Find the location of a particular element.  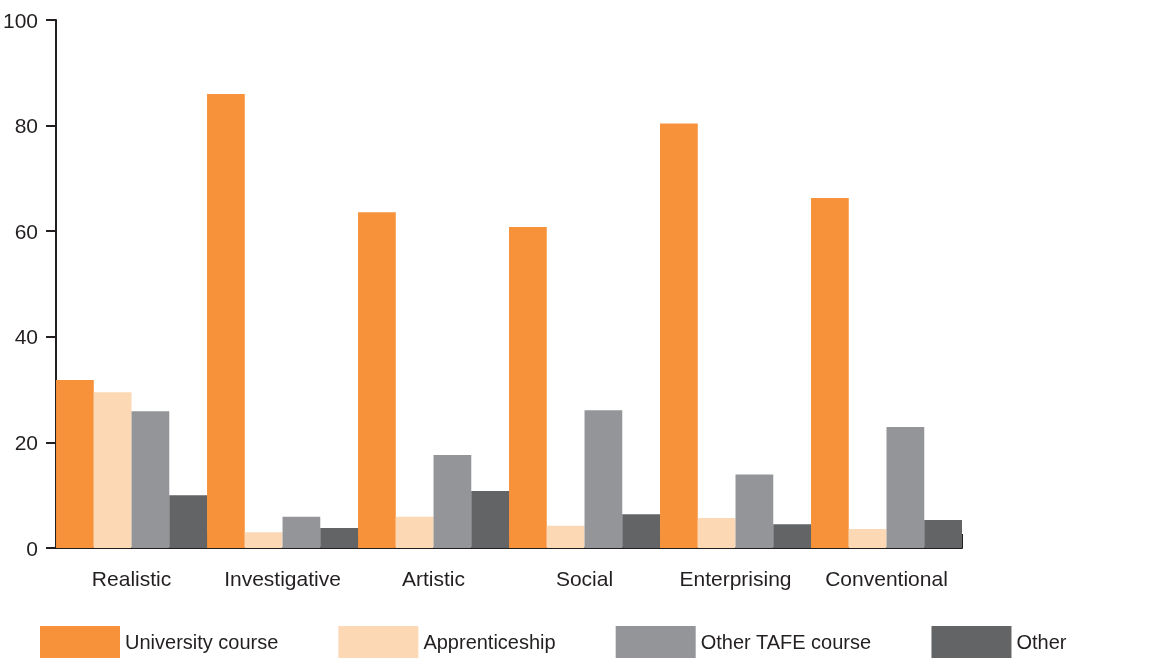

x-tick-label: Enterprising is located at coordinates (735, 578).